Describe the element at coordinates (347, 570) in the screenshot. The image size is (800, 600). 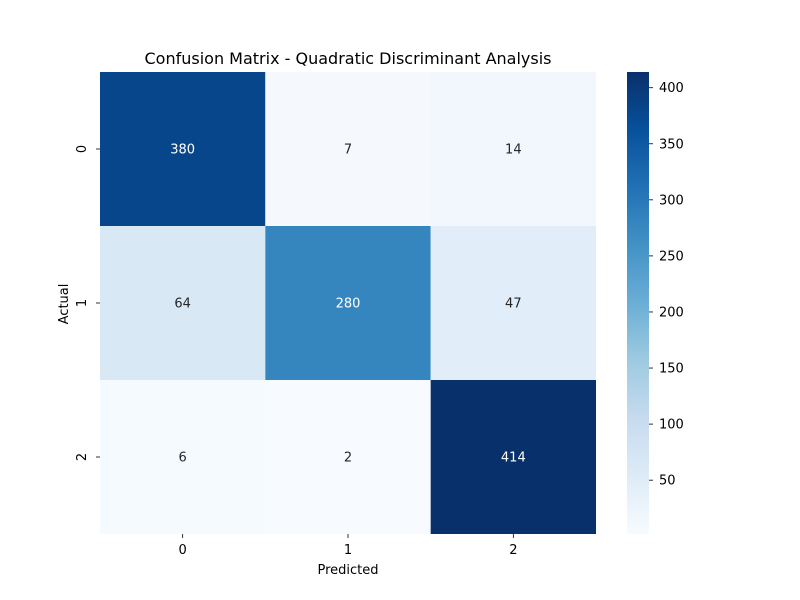
I see `x-axis-label: Predicted` at that location.